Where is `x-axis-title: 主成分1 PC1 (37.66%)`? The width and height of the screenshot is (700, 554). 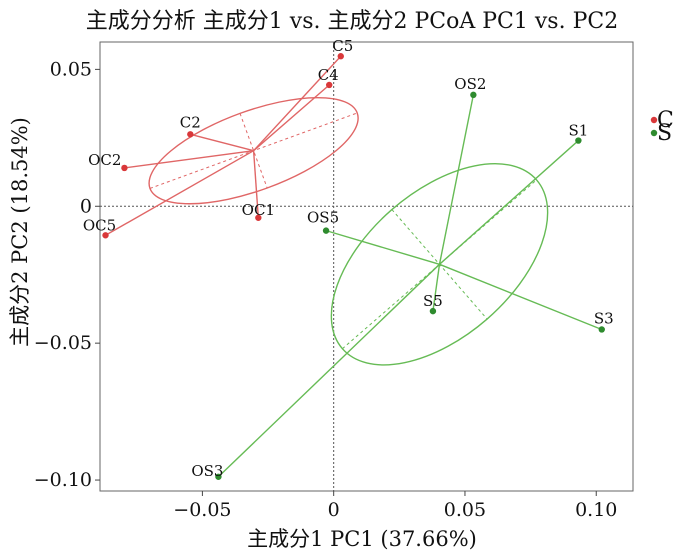 x-axis-title: 主成分1 PC1 (37.66%) is located at coordinates (362, 539).